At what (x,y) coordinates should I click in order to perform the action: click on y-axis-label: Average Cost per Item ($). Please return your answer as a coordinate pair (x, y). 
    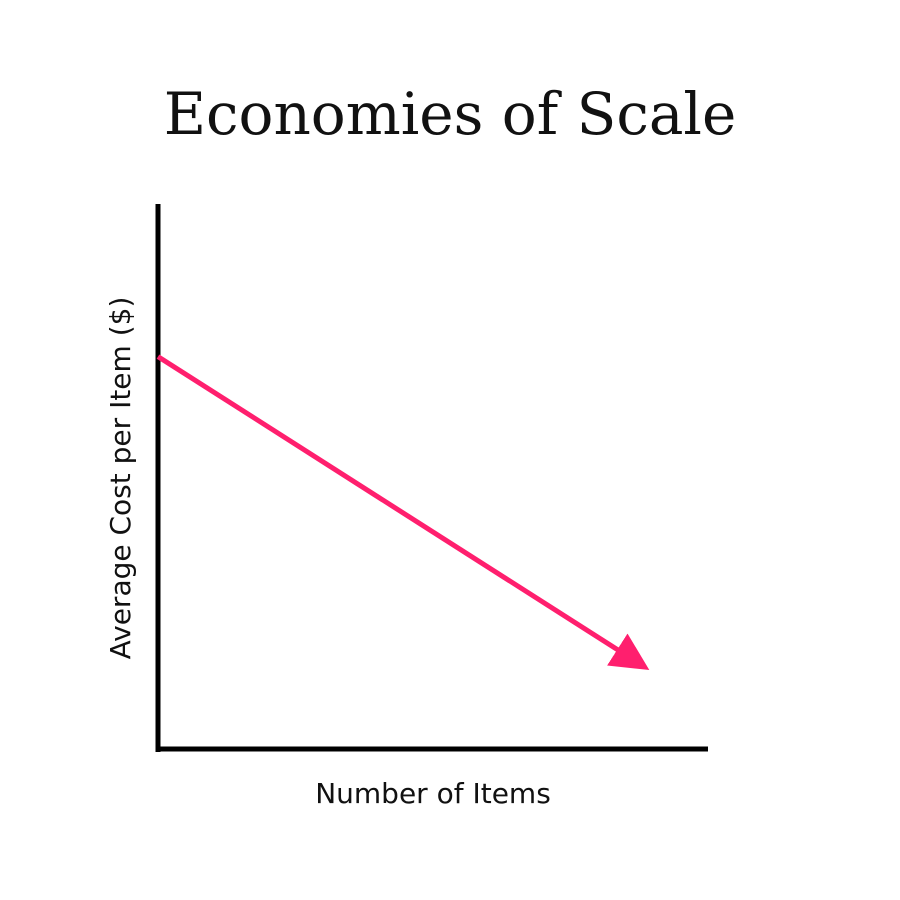
    Looking at the image, I should click on (120, 478).